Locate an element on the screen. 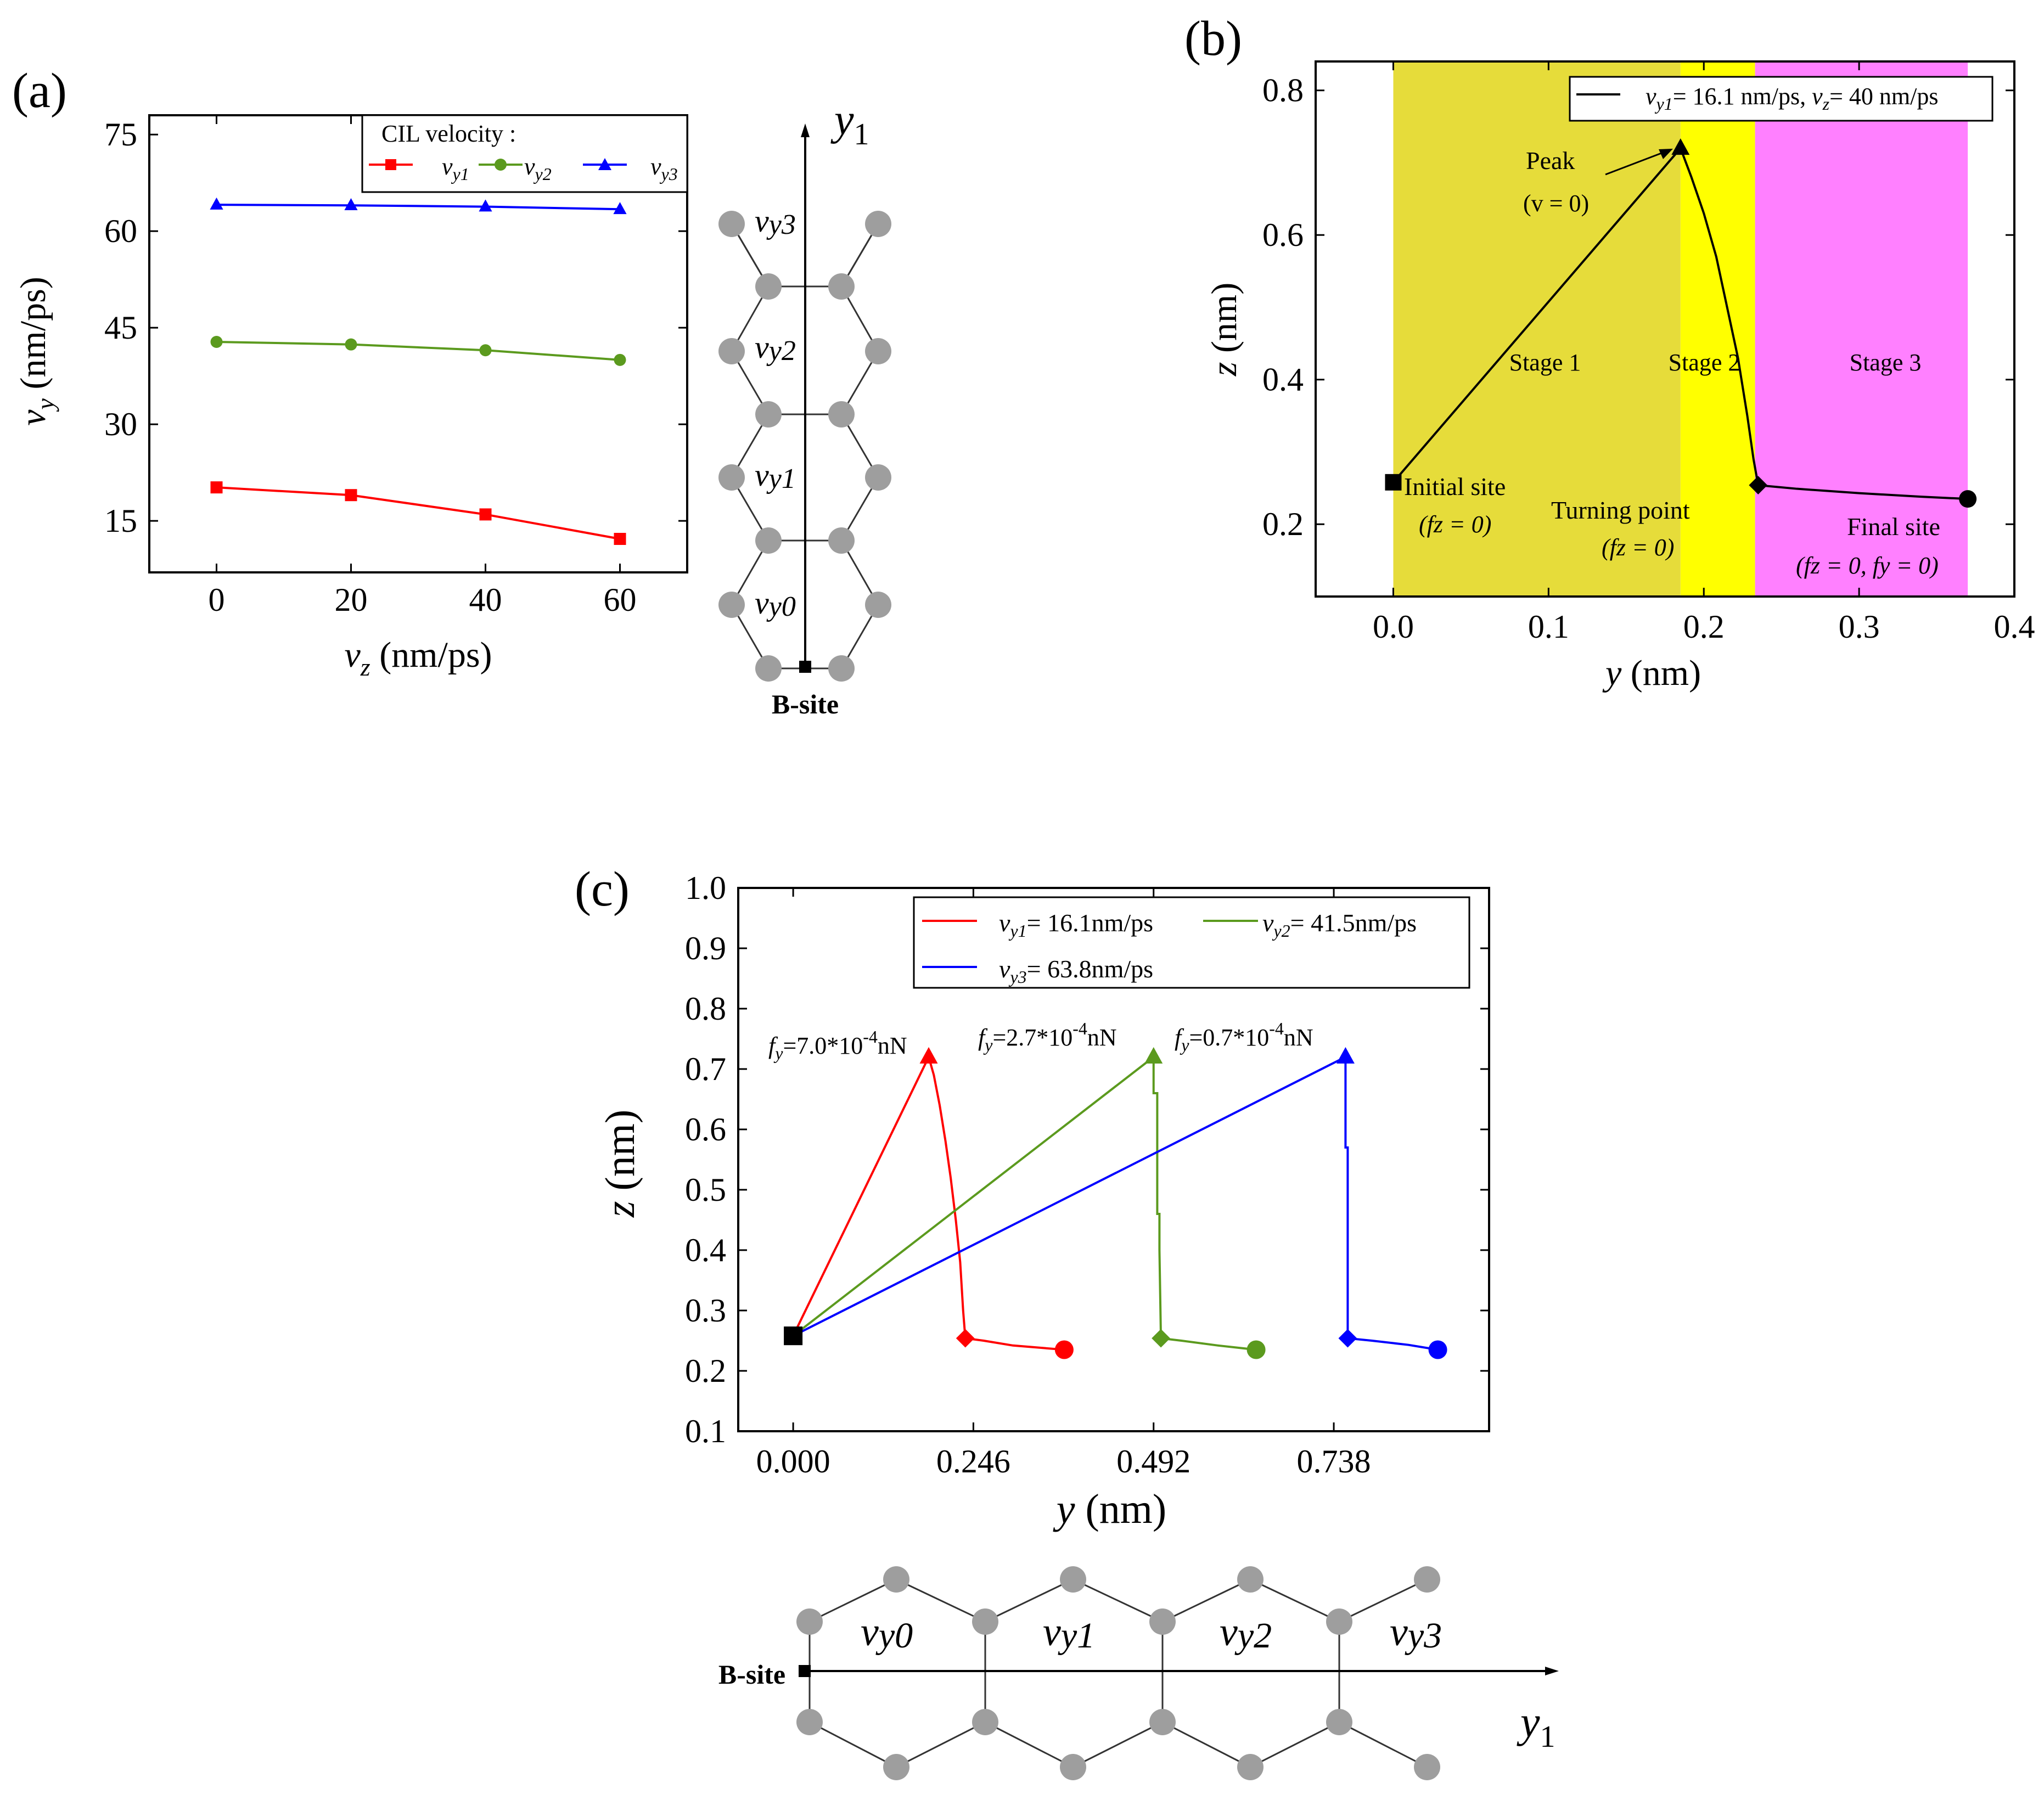 This screenshot has width=2044, height=1800. svg-text: vy3= 63.8nm/ps is located at coordinates (1076, 971).